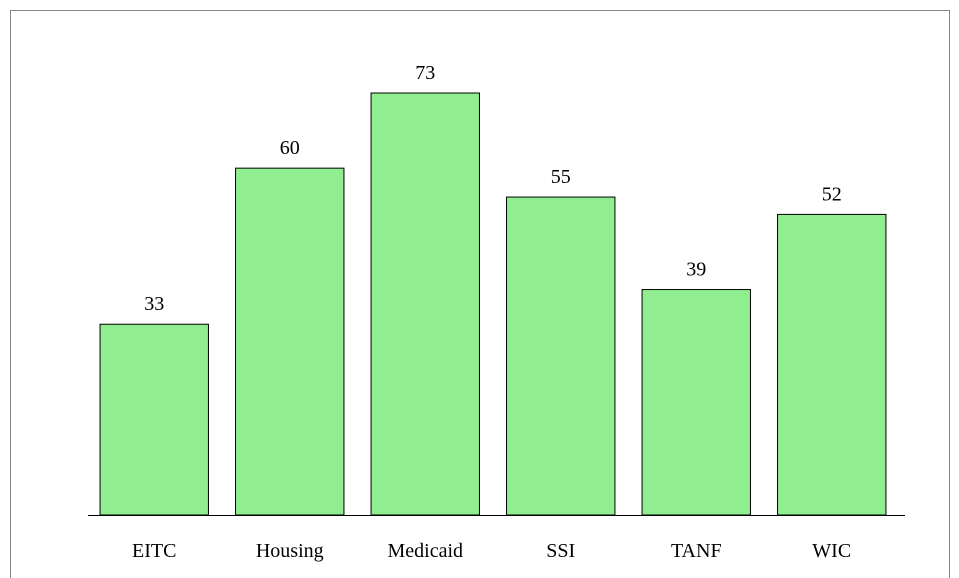  Describe the element at coordinates (560, 551) in the screenshot. I see `x-tick-label: SSI` at that location.